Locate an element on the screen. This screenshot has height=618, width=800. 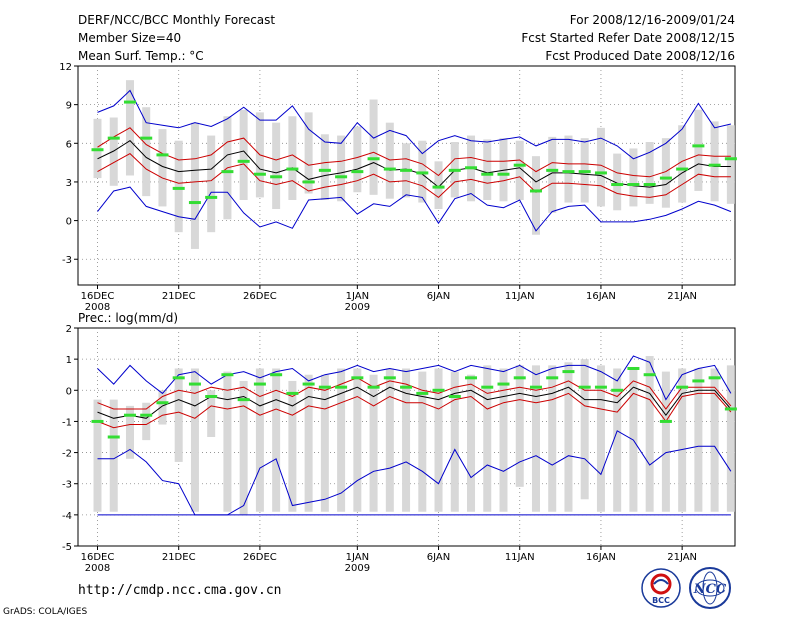
x-tick-year: 2008 is located at coordinates (97, 568).